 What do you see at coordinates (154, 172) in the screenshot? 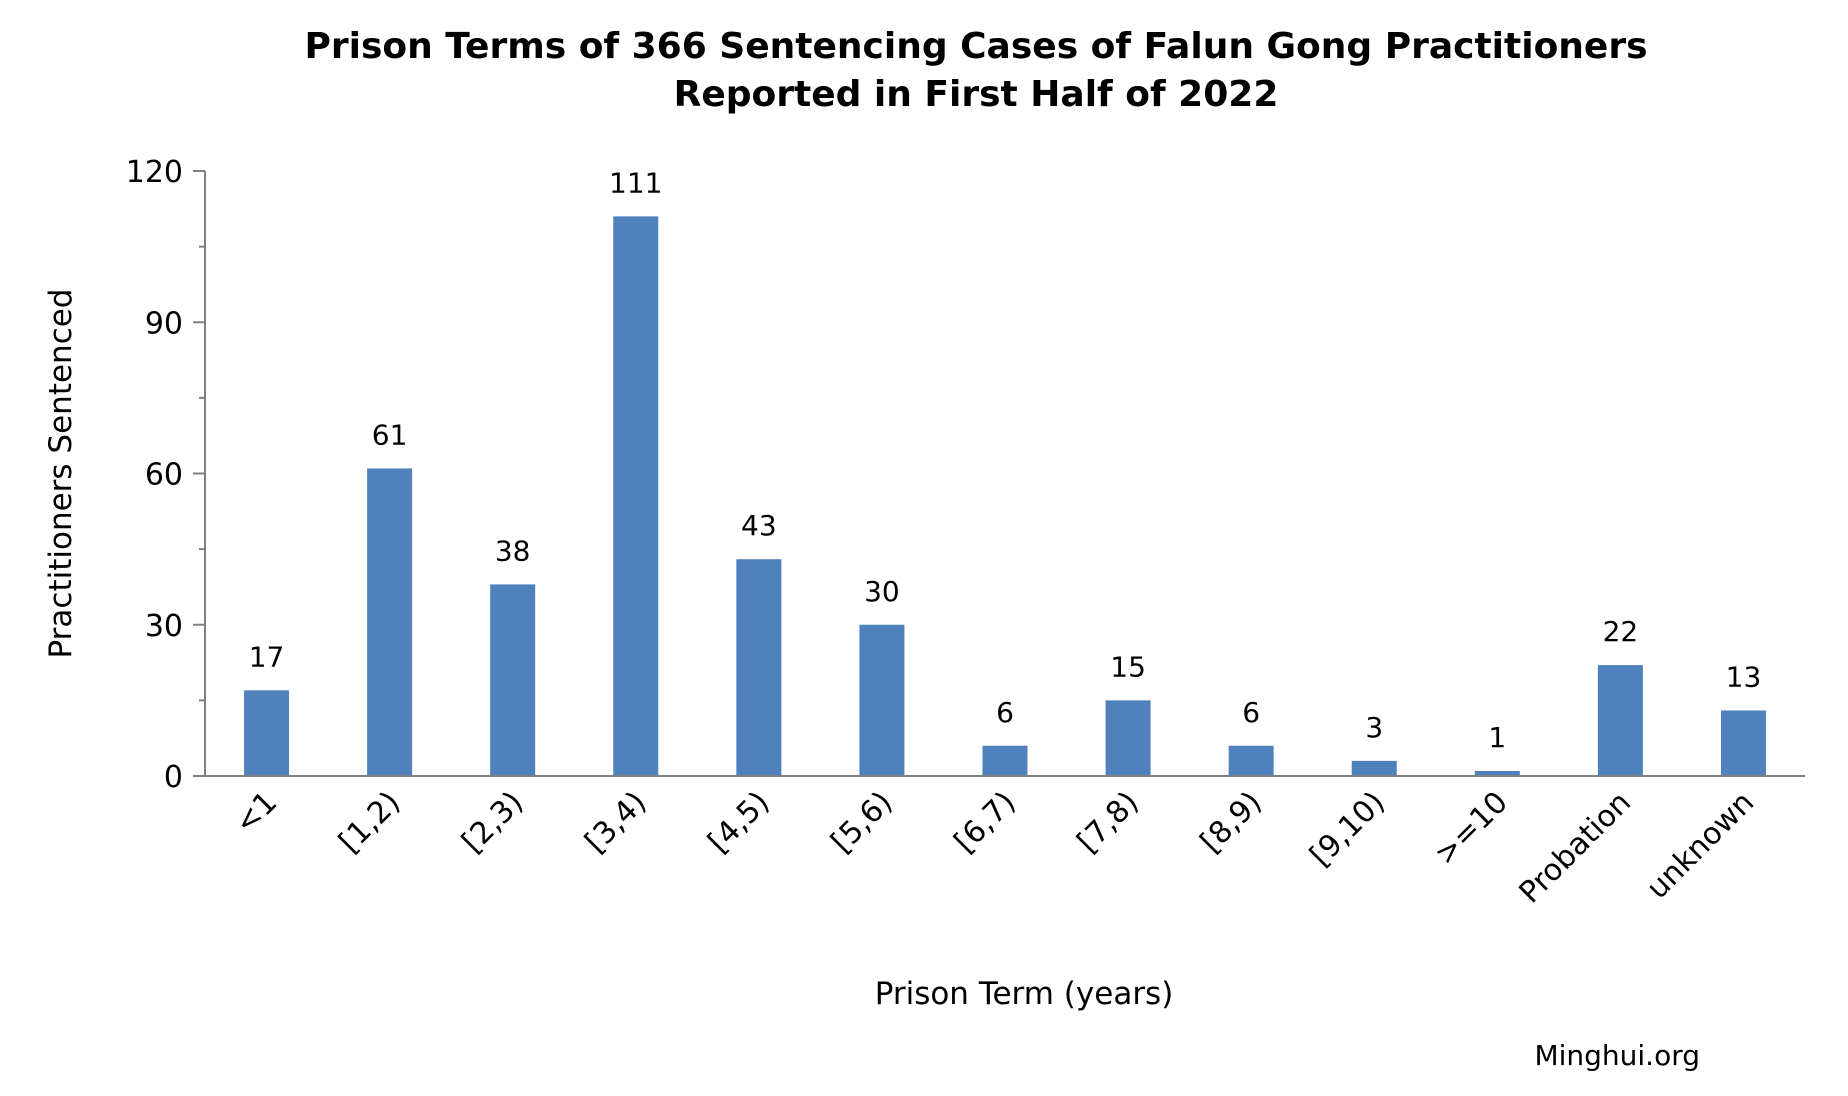
I see `y-tick-label: 120` at bounding box center [154, 172].